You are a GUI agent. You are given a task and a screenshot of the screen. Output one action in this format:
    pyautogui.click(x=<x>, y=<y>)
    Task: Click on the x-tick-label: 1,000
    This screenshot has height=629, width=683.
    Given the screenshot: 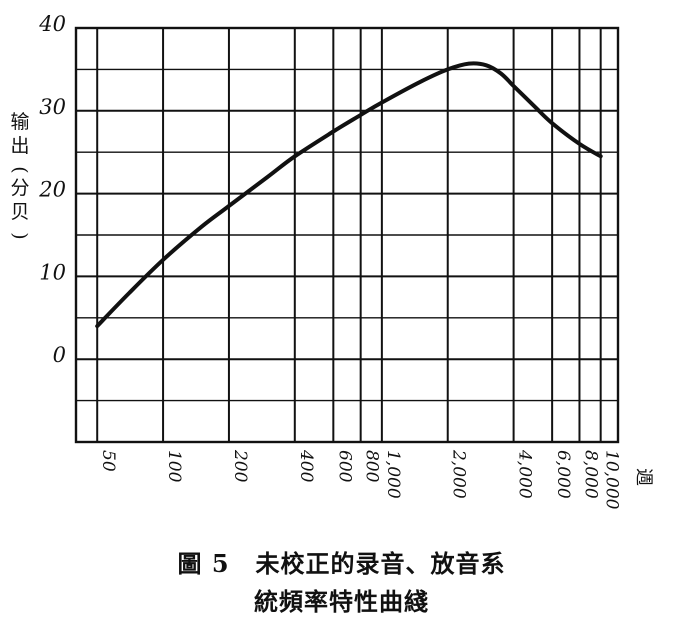 What is the action you would take?
    pyautogui.click(x=393, y=474)
    